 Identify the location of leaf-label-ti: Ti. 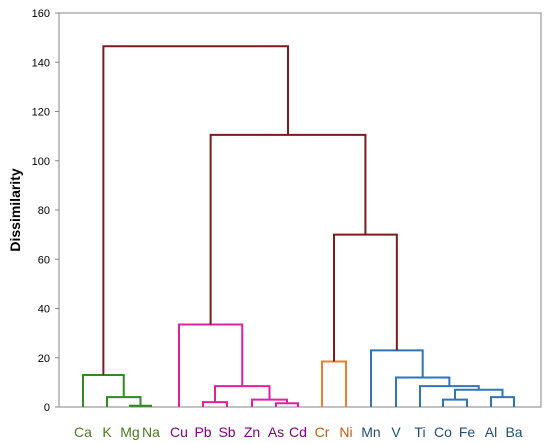
(419, 432).